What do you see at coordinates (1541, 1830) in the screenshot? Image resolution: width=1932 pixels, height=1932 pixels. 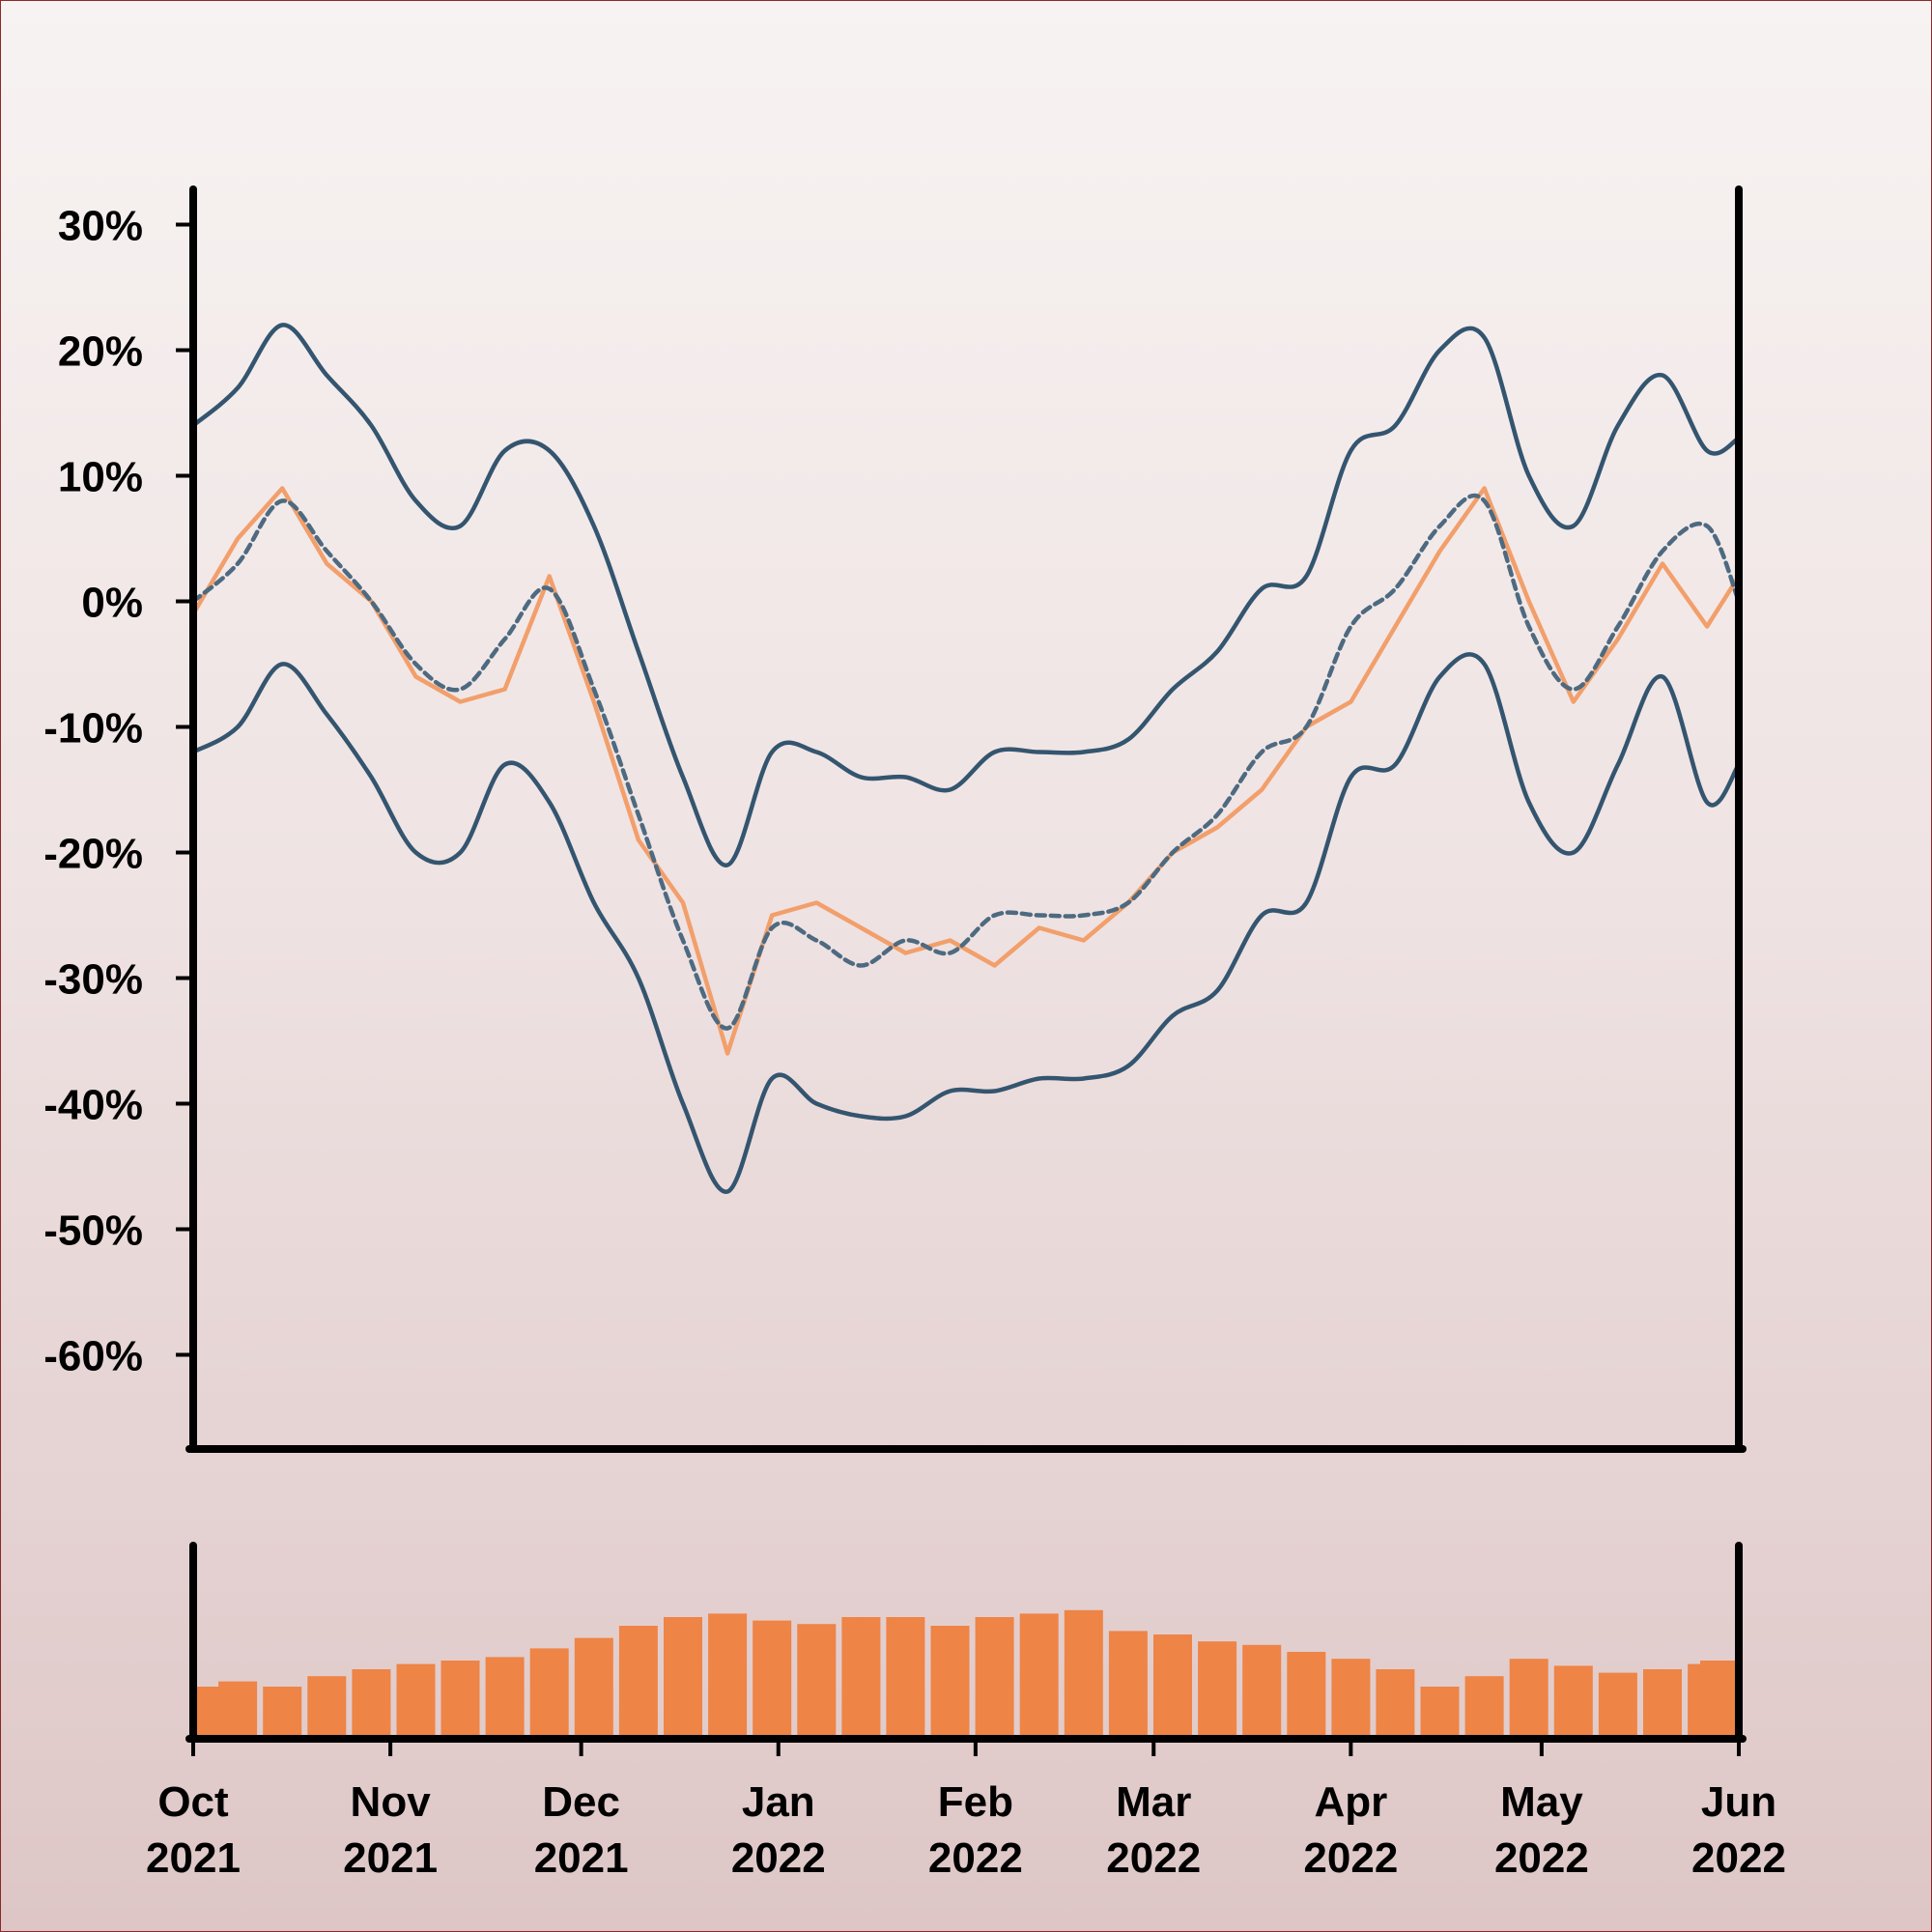 I see `x-tick-label: May 2022` at bounding box center [1541, 1830].